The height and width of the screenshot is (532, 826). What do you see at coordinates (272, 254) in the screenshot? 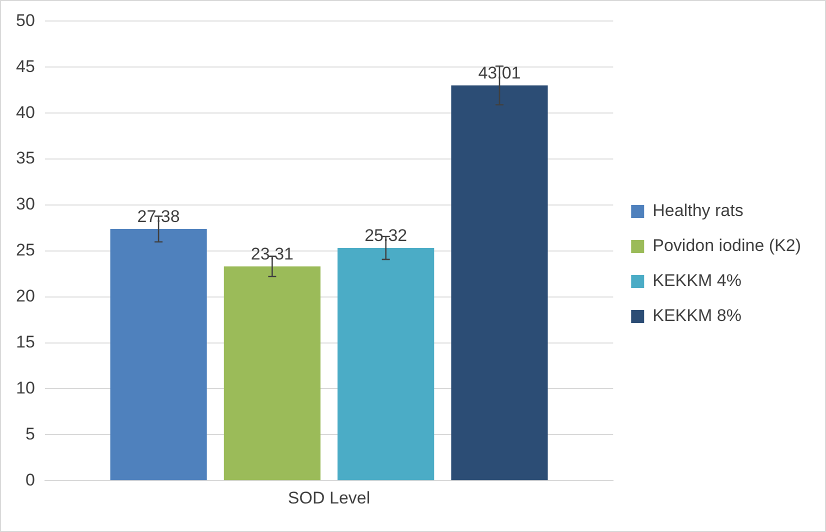
I see `data-label: 23.31` at bounding box center [272, 254].